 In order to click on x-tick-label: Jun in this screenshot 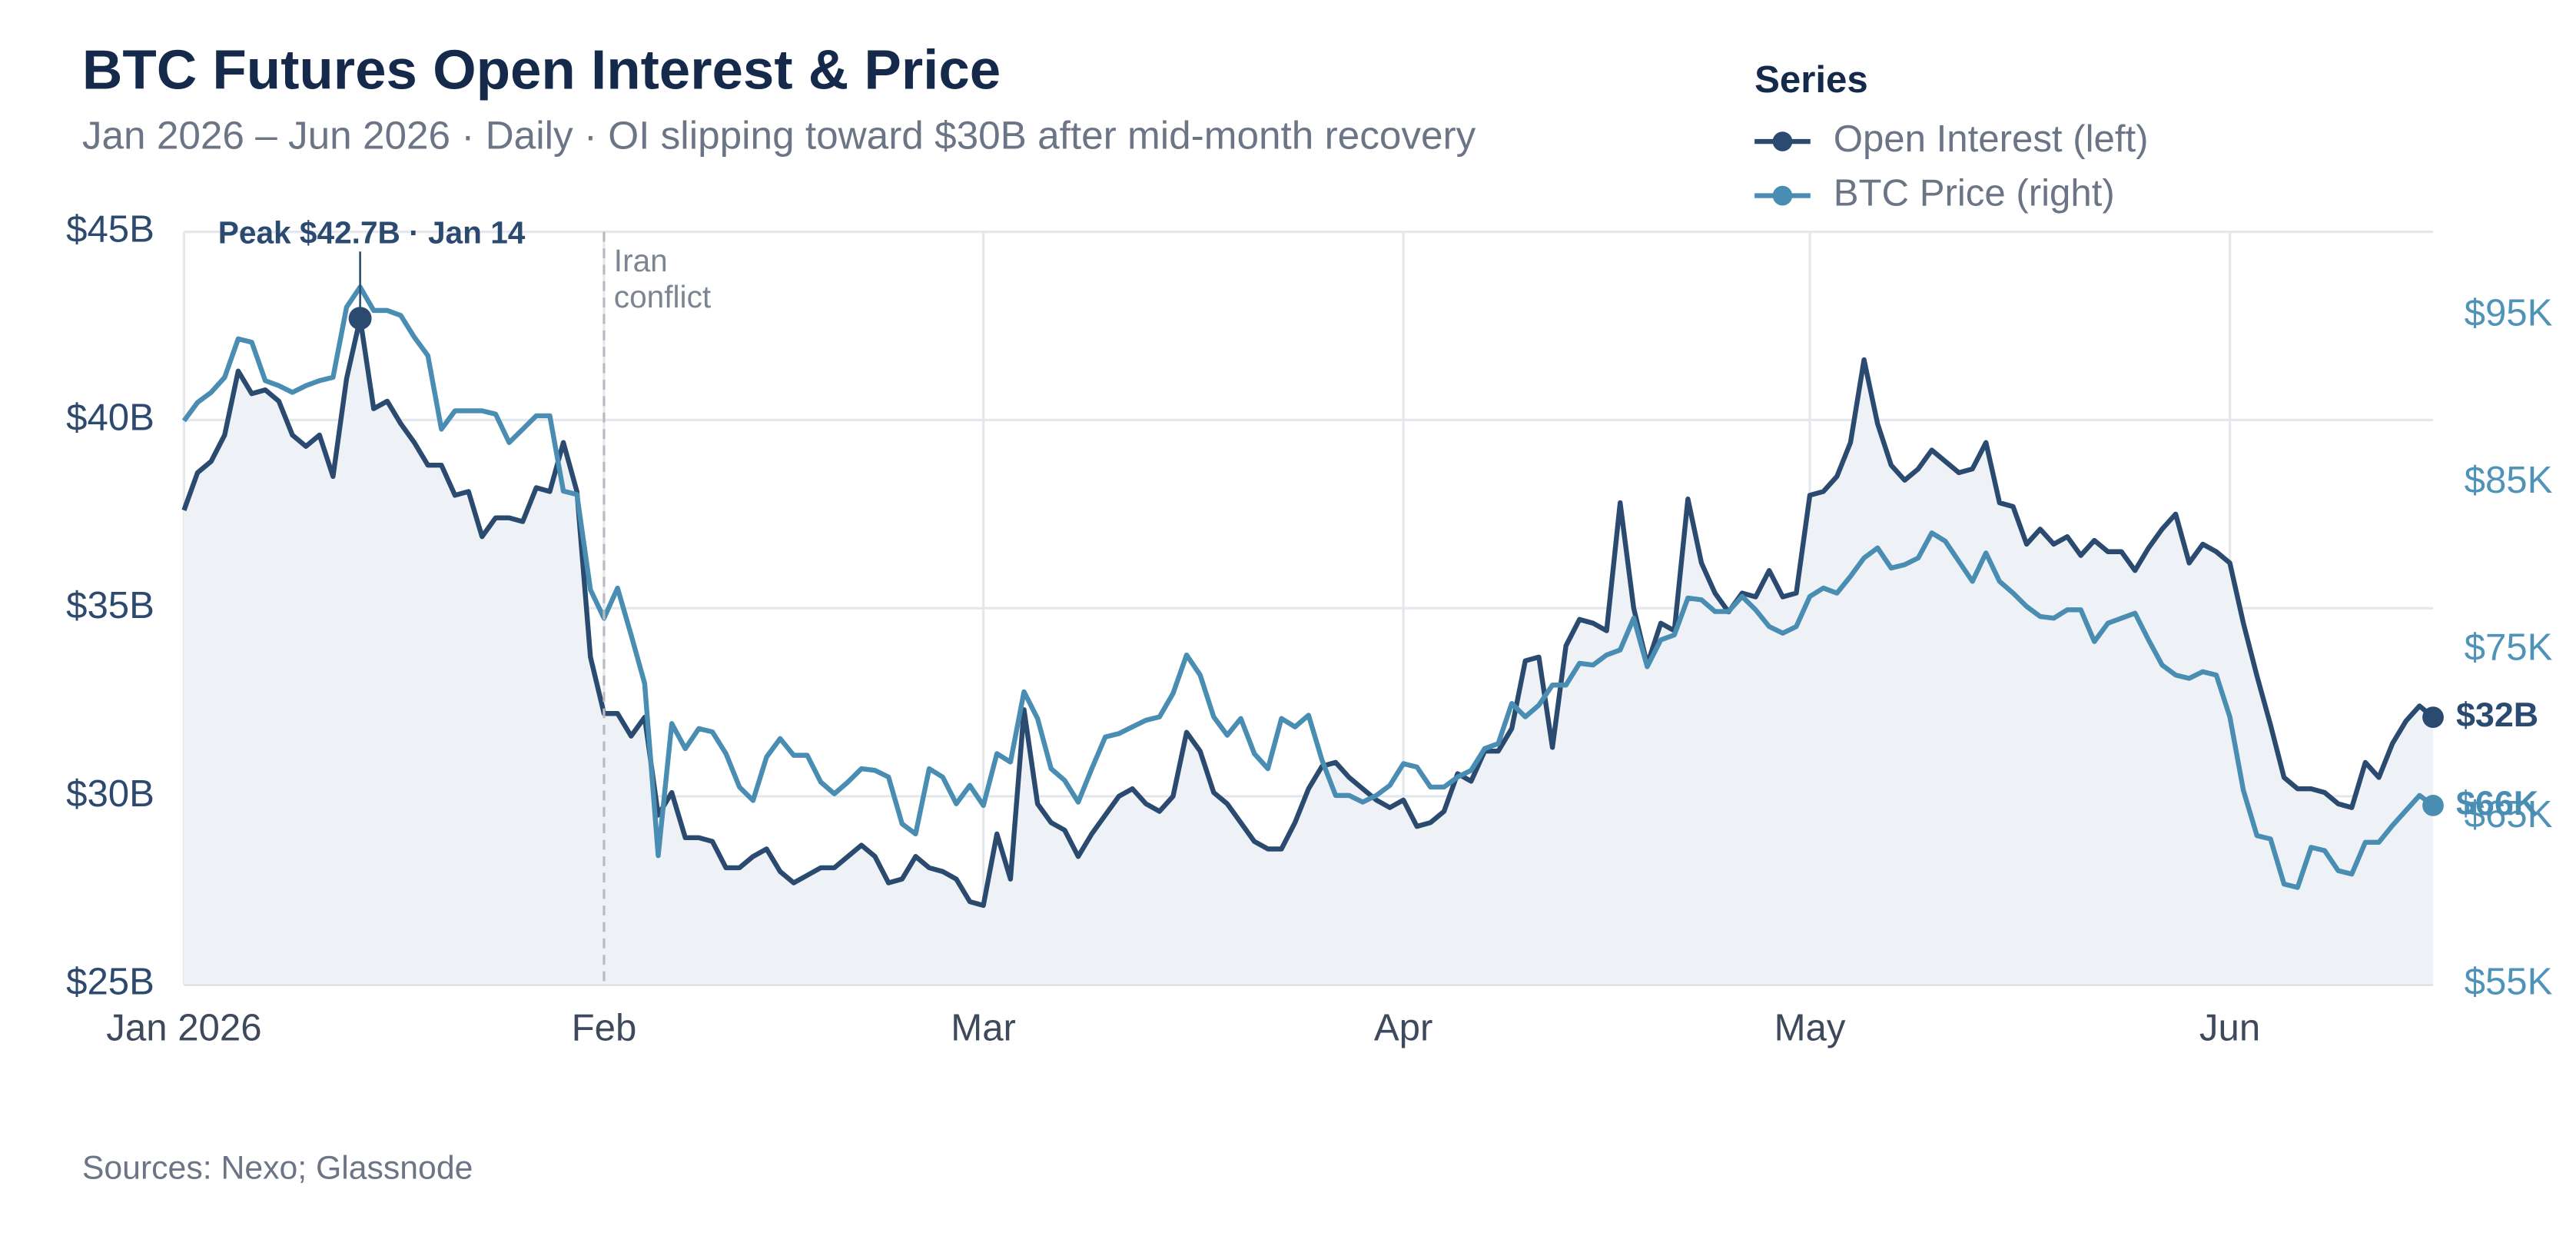, I will do `click(2229, 1028)`.